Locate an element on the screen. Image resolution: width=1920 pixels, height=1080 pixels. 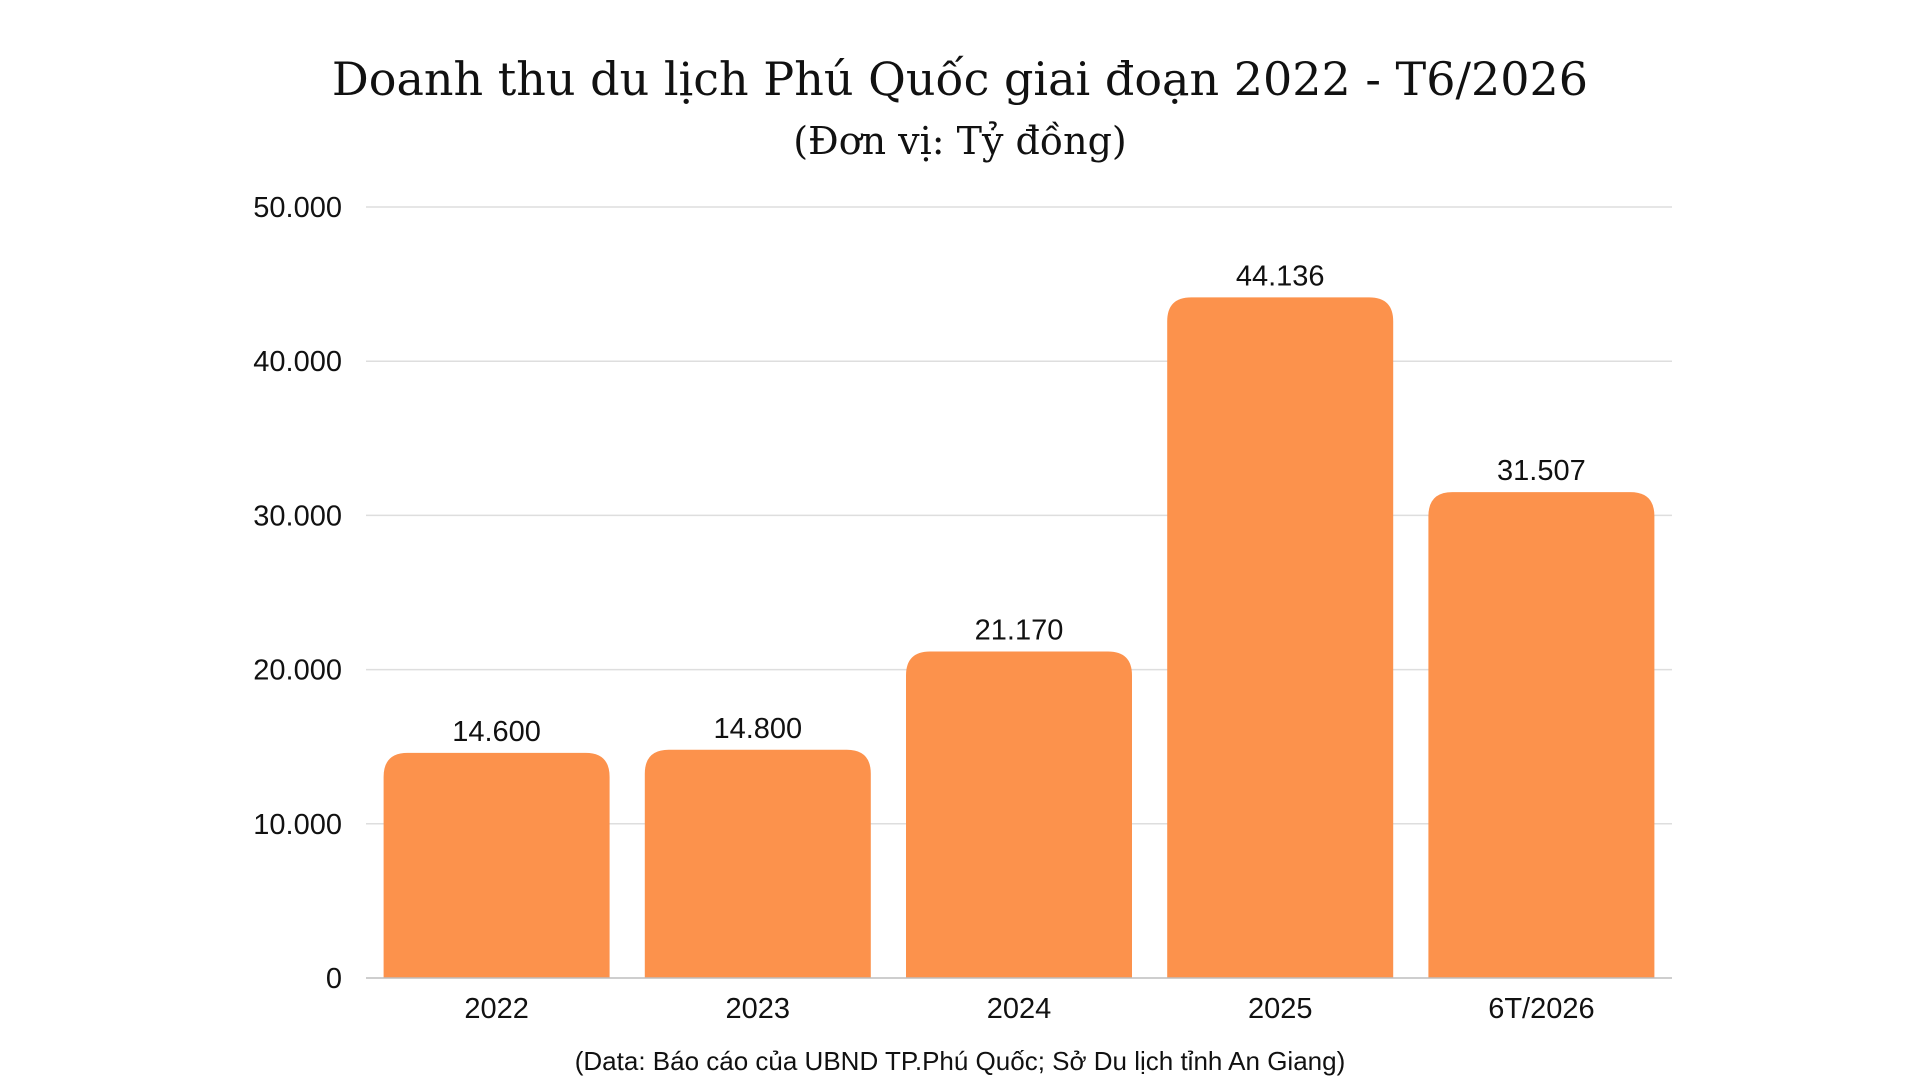
x-tick-label: 6T/2026 is located at coordinates (1541, 1009).